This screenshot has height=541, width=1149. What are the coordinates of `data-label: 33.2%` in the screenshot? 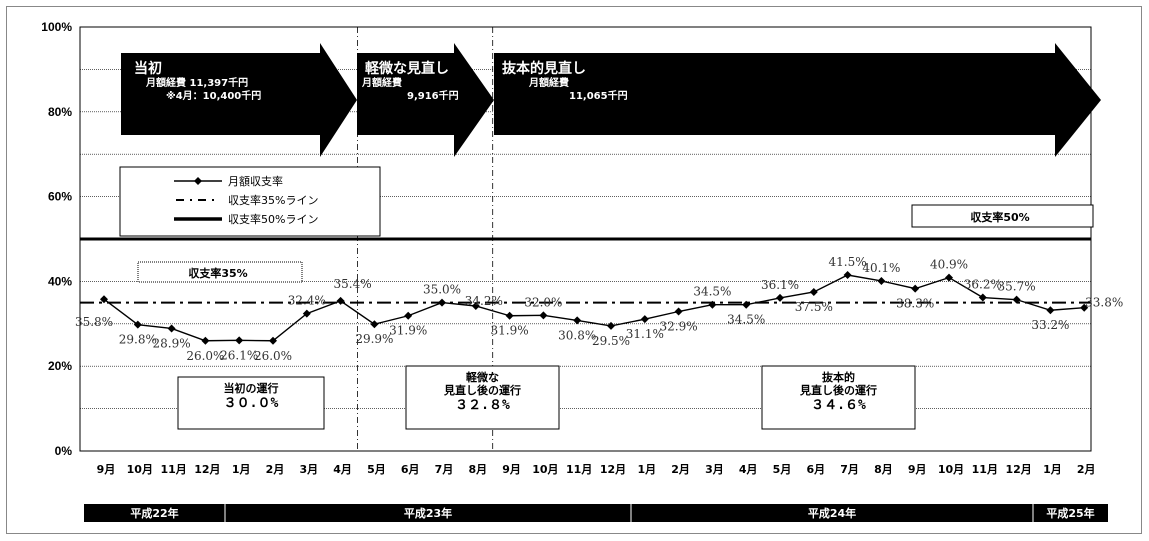 It's located at (1050, 325).